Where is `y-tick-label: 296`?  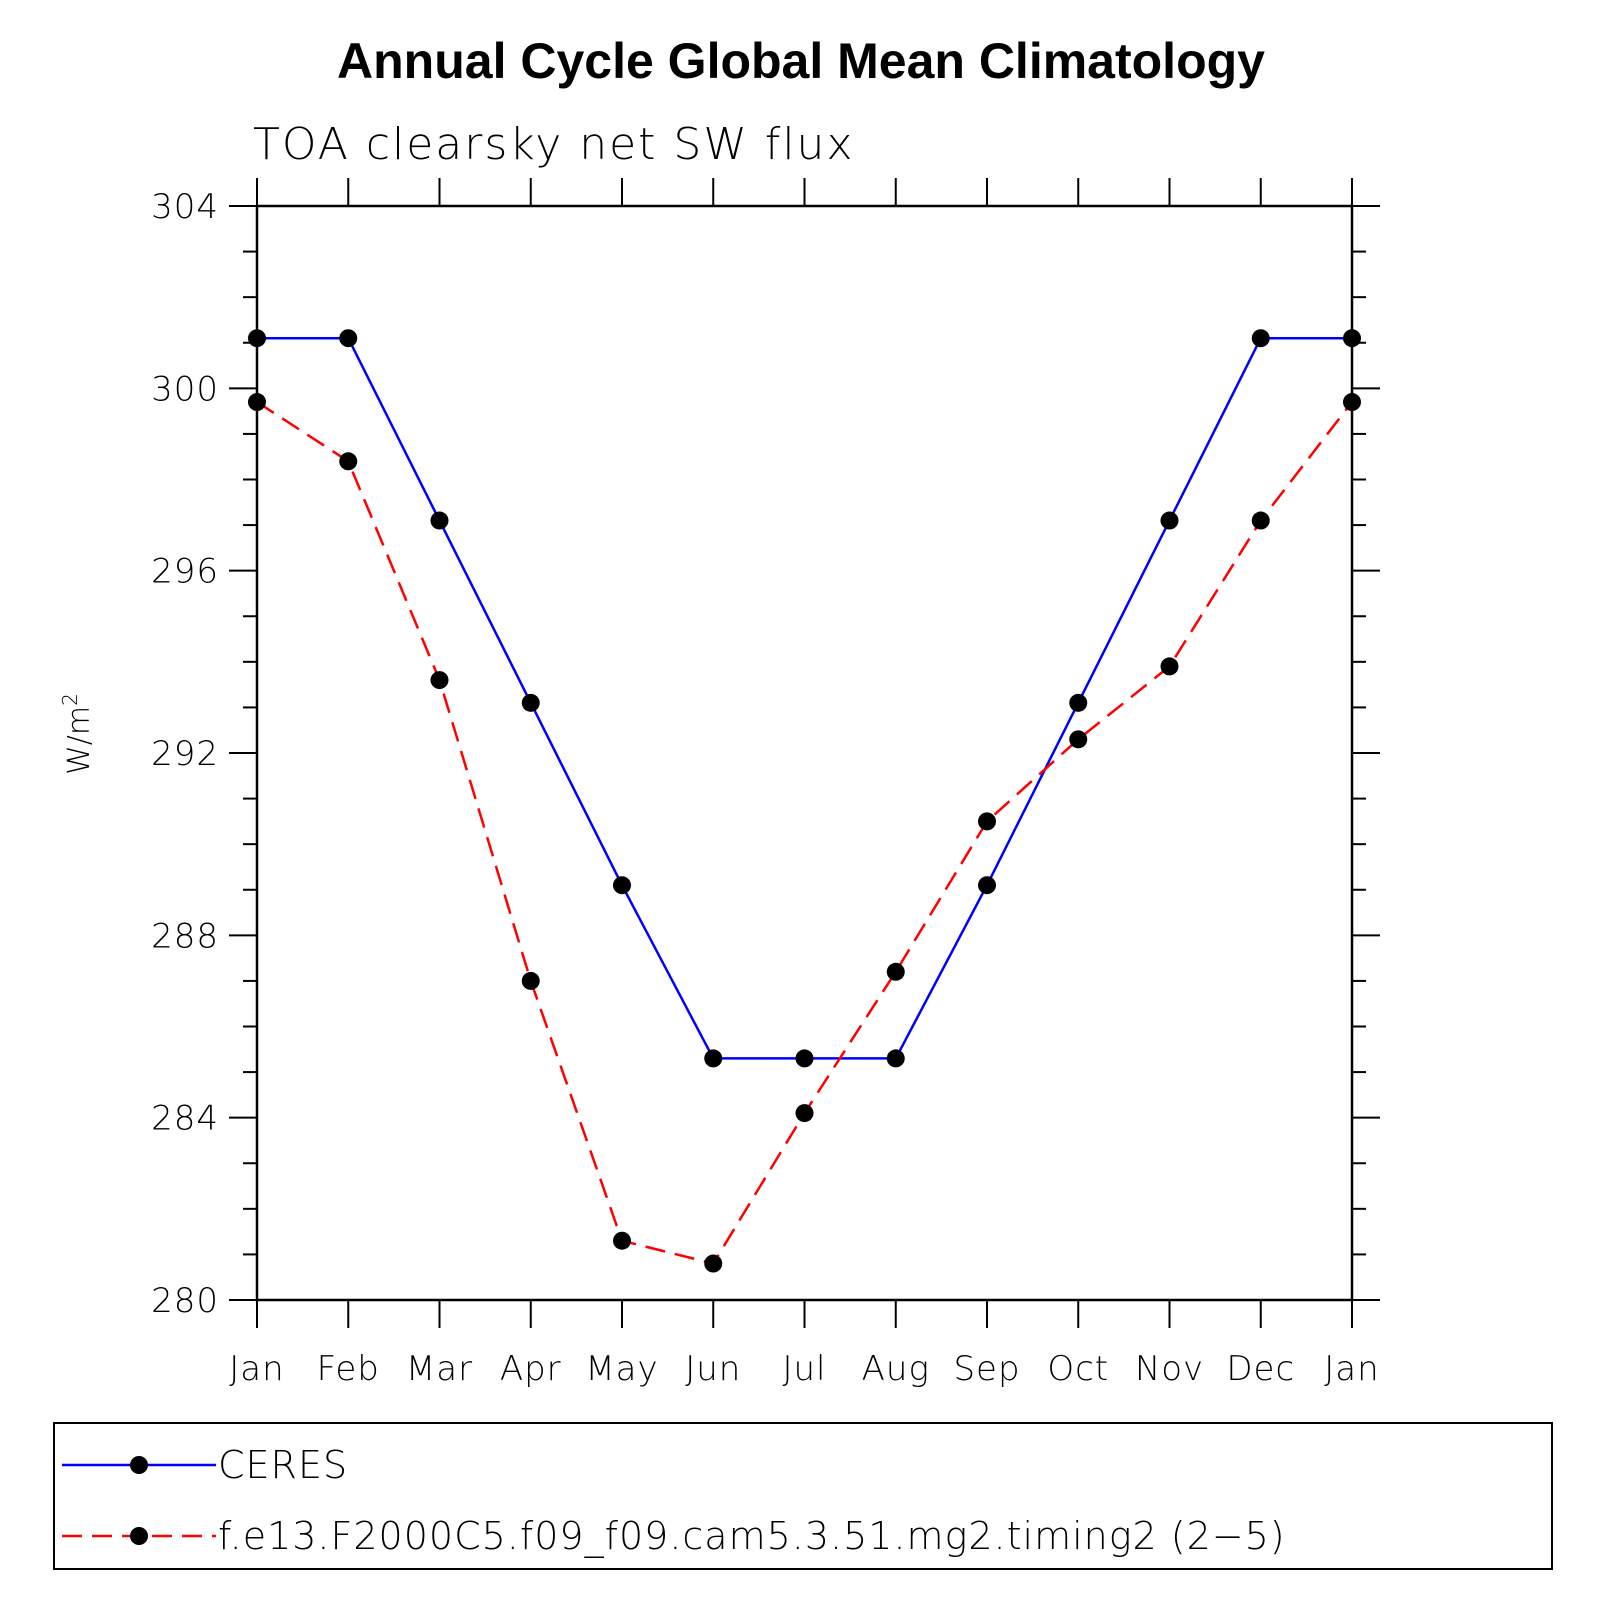 y-tick-label: 296 is located at coordinates (185, 572).